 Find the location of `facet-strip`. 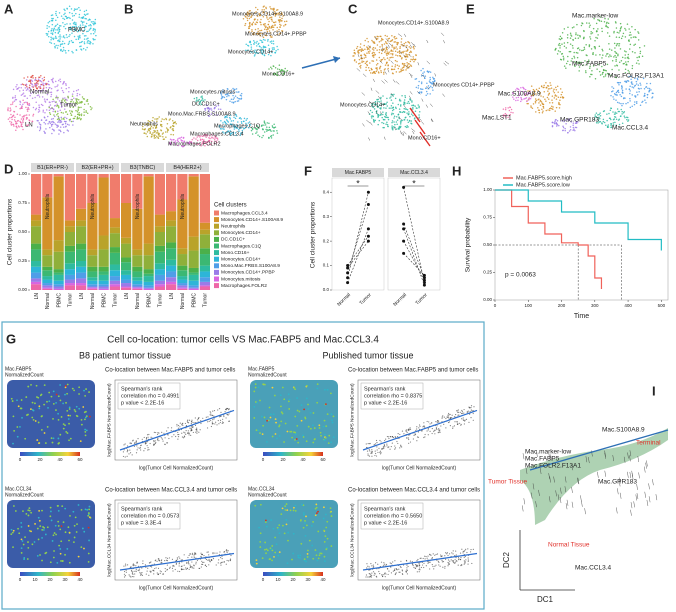

facet-strip is located at coordinates (142, 167).